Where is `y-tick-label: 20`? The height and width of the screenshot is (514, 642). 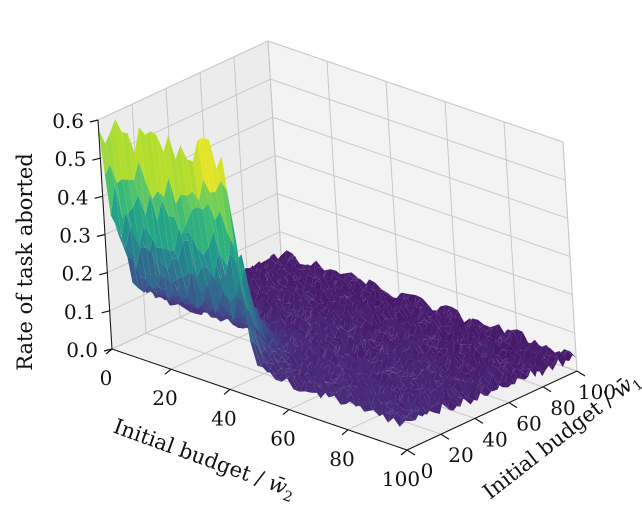
y-tick-label: 20 is located at coordinates (164, 398).